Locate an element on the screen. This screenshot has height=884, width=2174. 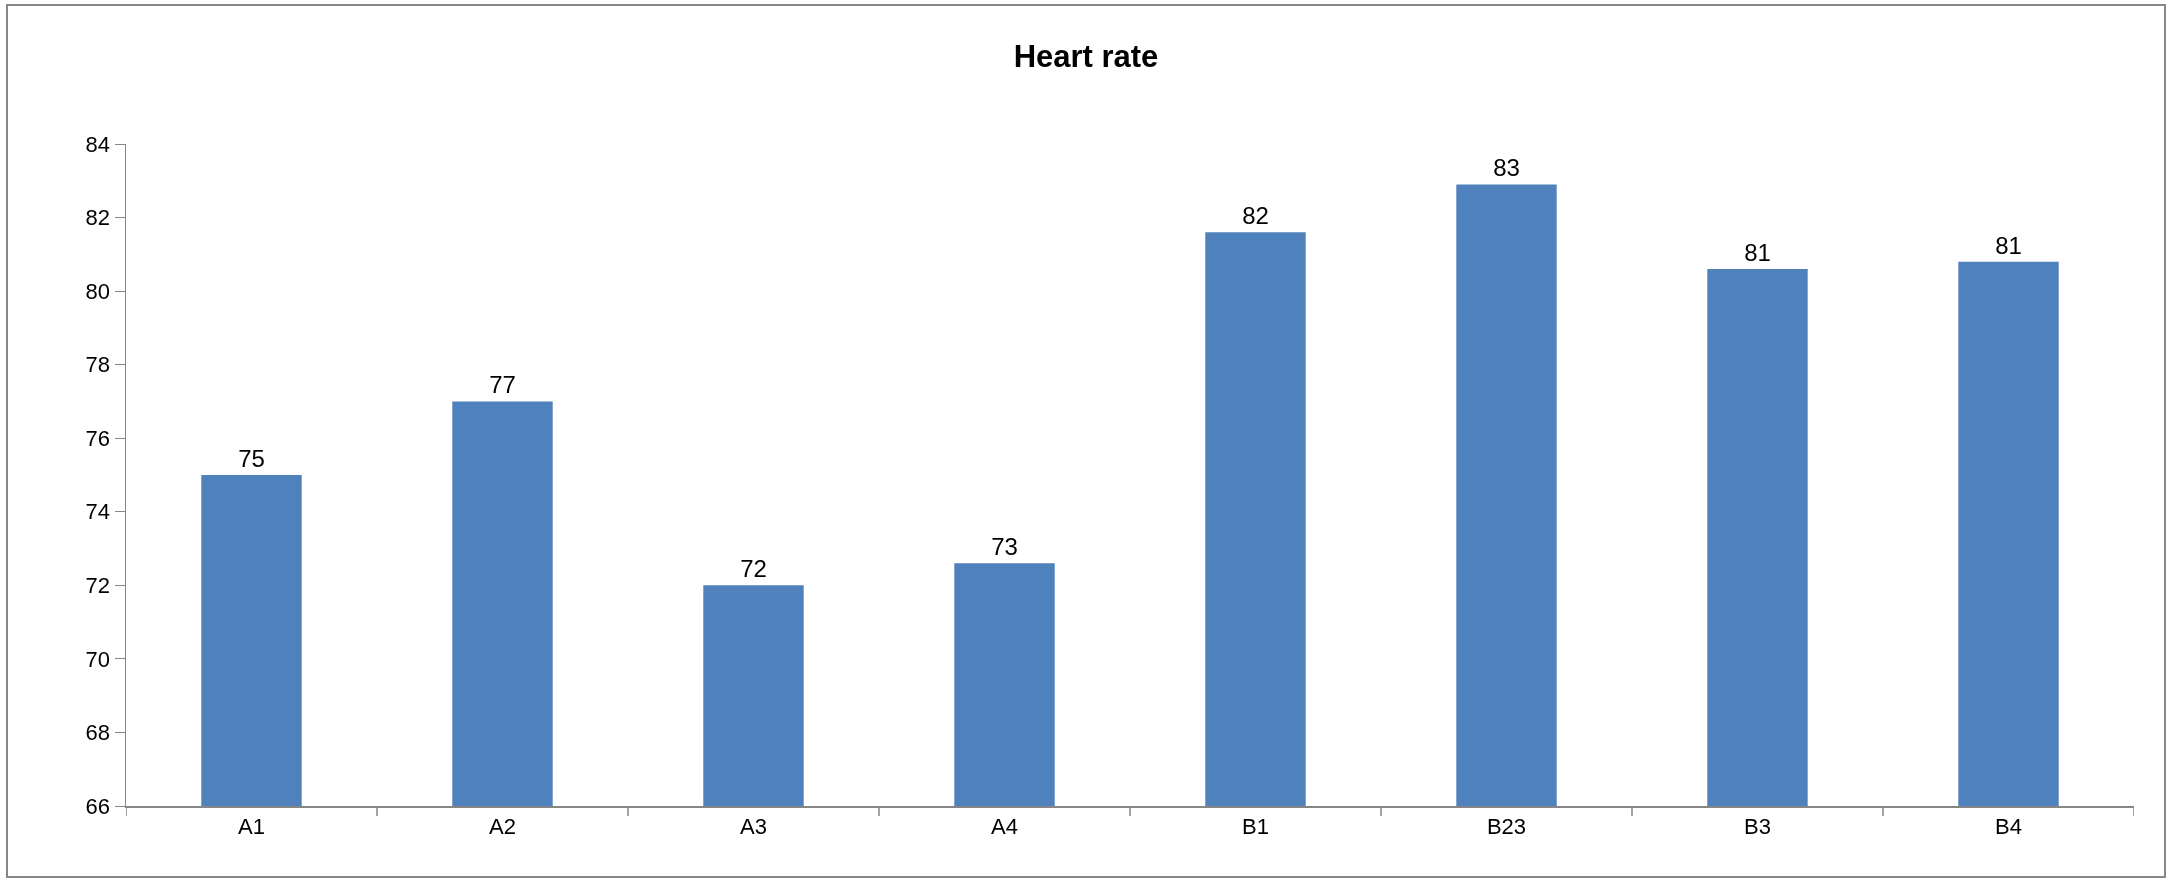
x-tick-label: B1 is located at coordinates (1255, 826).